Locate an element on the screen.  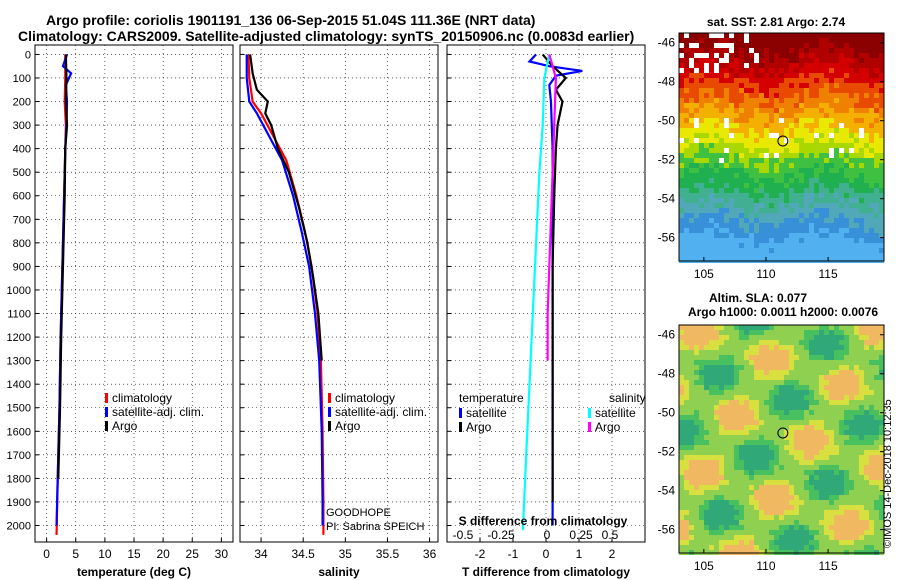
depth-tick-label: 1700 is located at coordinates (19, 456).